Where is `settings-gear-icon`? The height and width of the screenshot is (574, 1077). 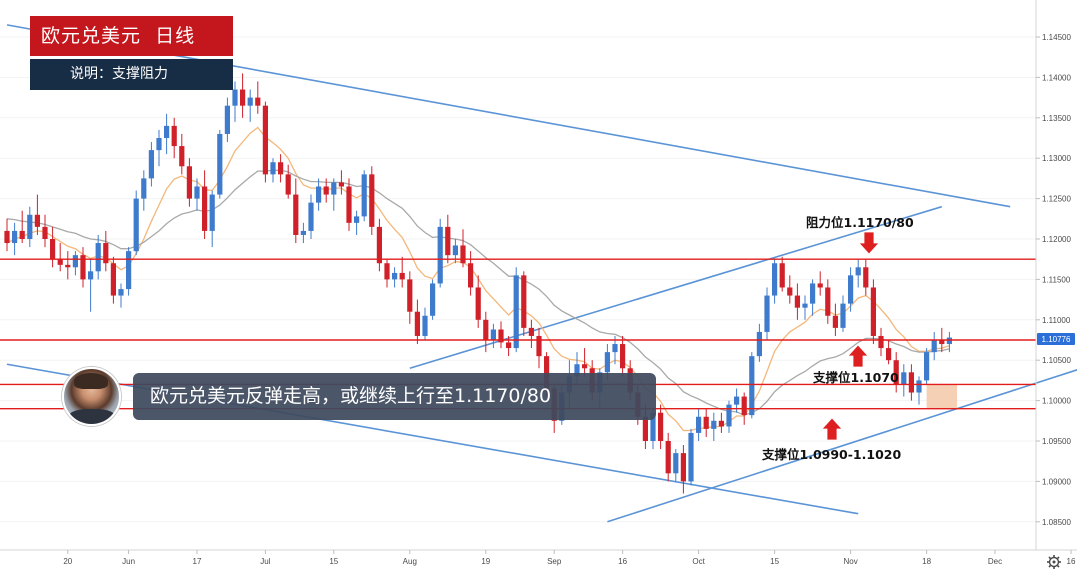 settings-gear-icon is located at coordinates (1054, 562).